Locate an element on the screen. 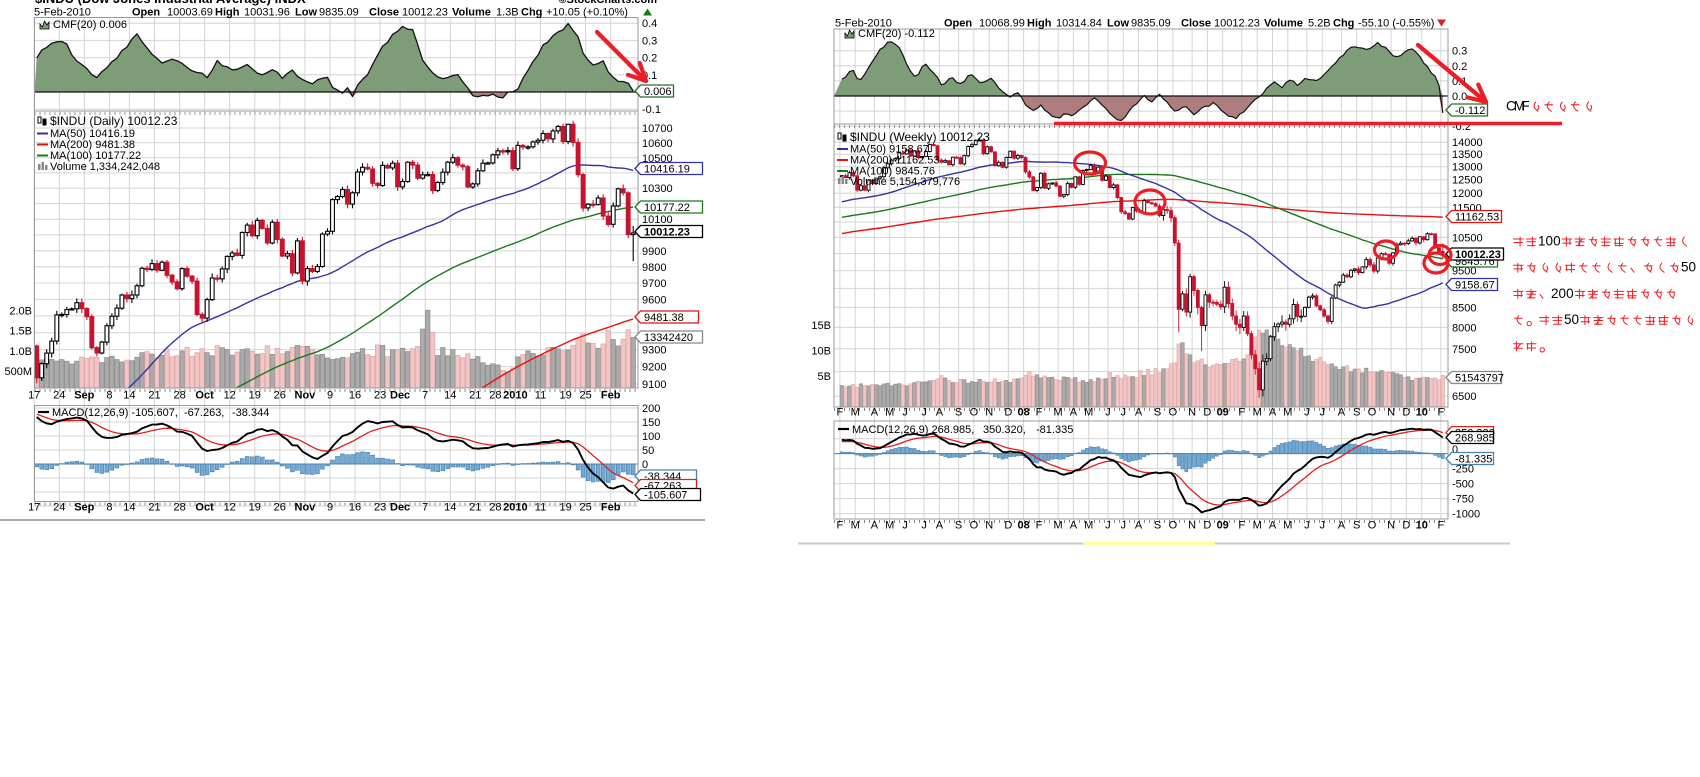 Image resolution: width=1700 pixels, height=777 pixels. svg-text: 2010 is located at coordinates (515, 508).